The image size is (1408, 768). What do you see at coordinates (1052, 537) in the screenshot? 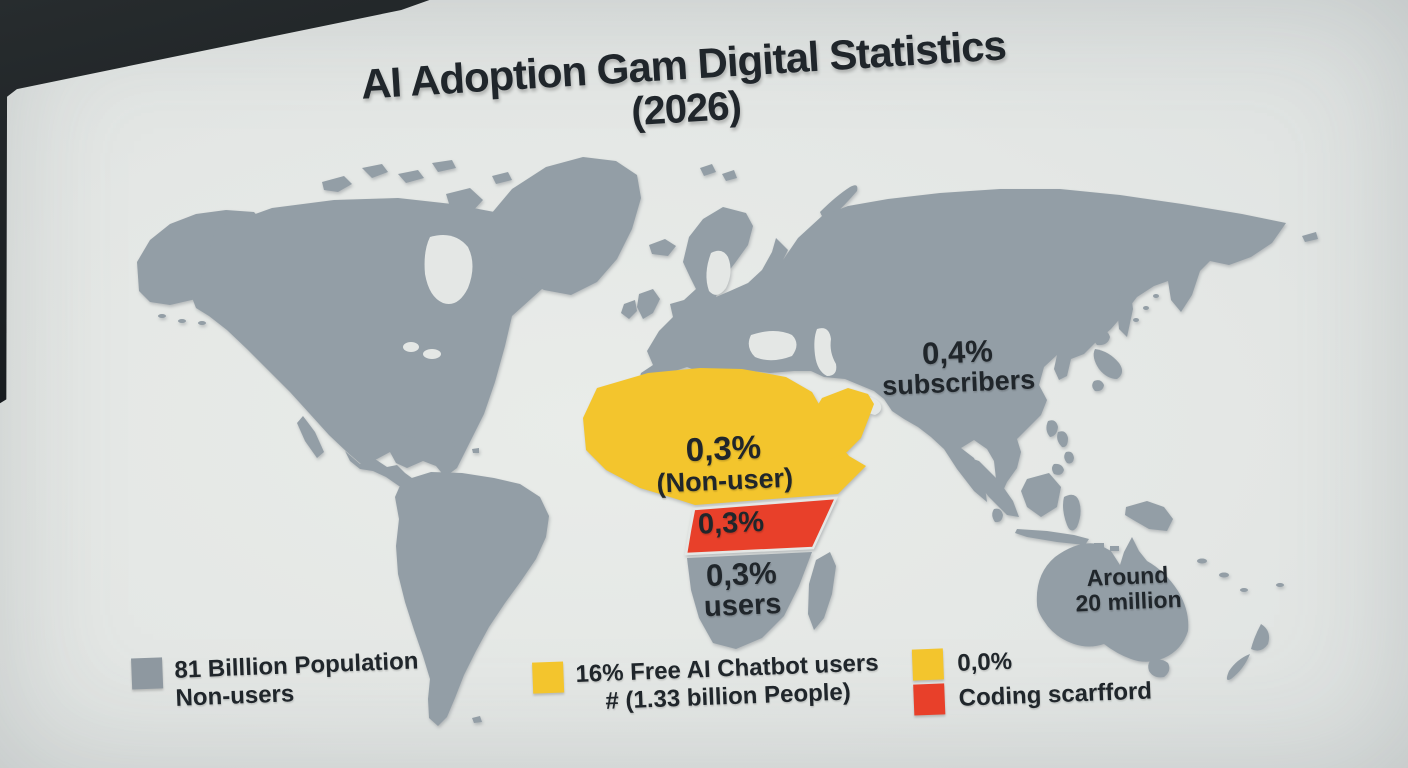
I see `island-java` at bounding box center [1052, 537].